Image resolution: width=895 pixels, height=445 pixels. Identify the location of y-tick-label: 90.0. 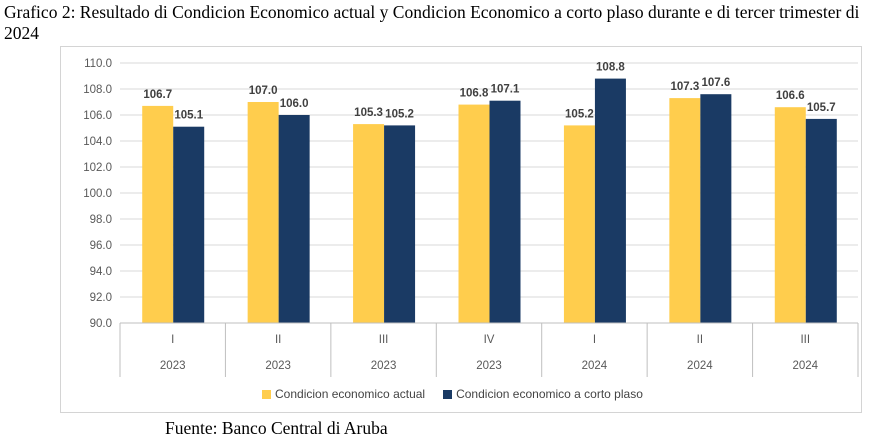
(101, 324).